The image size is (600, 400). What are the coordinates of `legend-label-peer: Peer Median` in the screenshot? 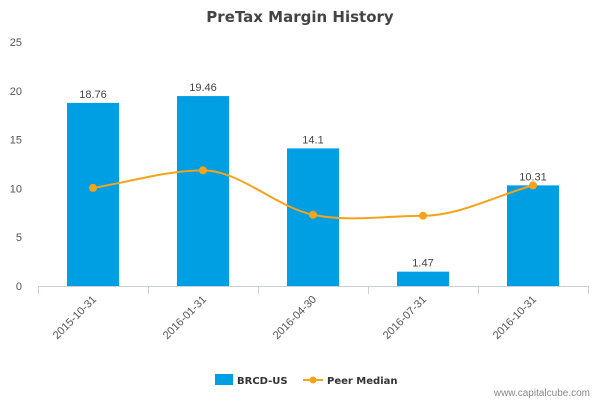 It's located at (362, 381).